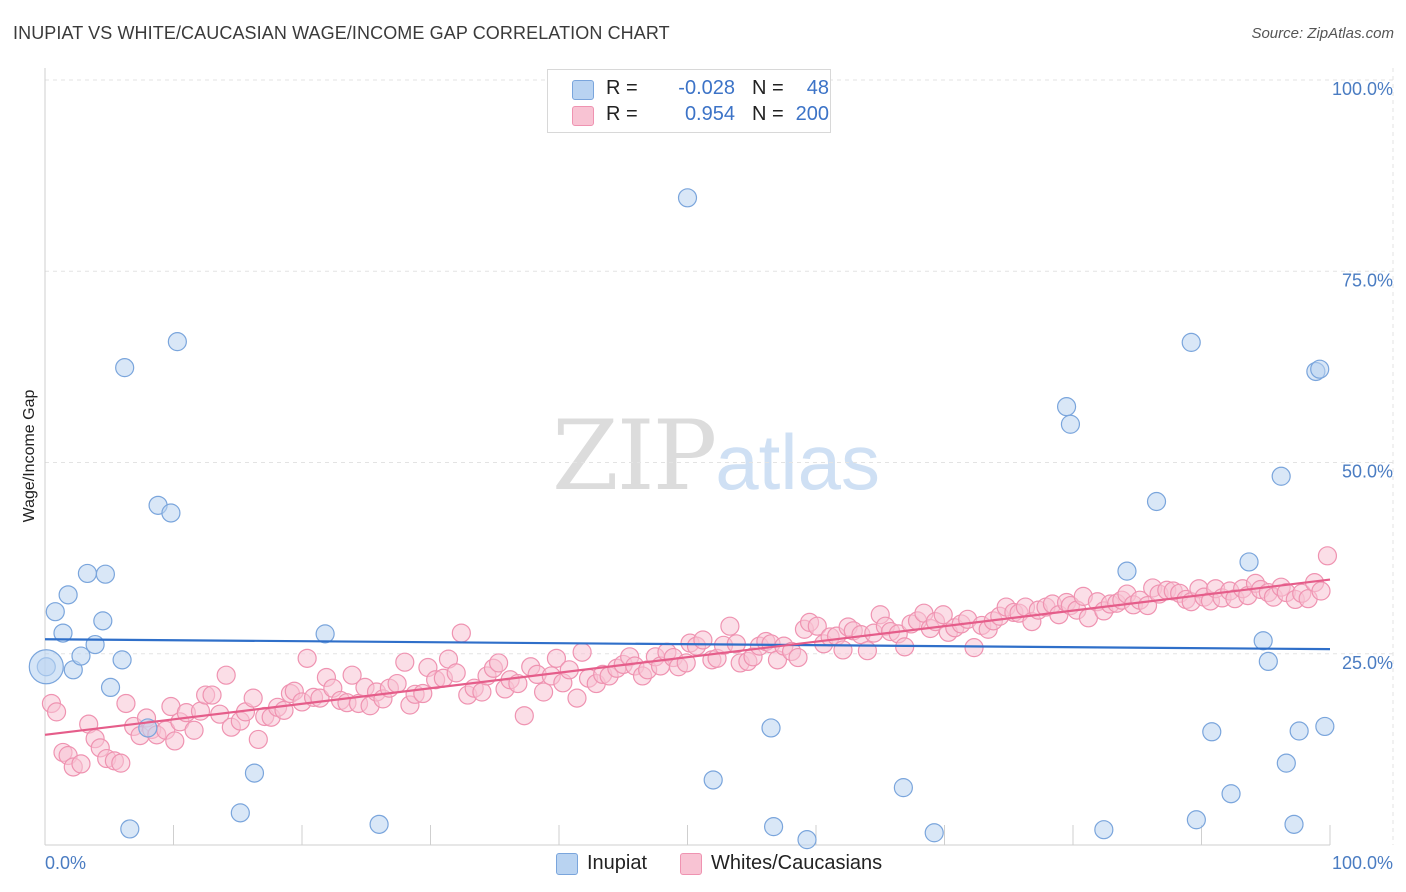 This screenshot has width=1406, height=892. Describe the element at coordinates (634, 456) in the screenshot. I see `watermark-zip: ZIP` at that location.